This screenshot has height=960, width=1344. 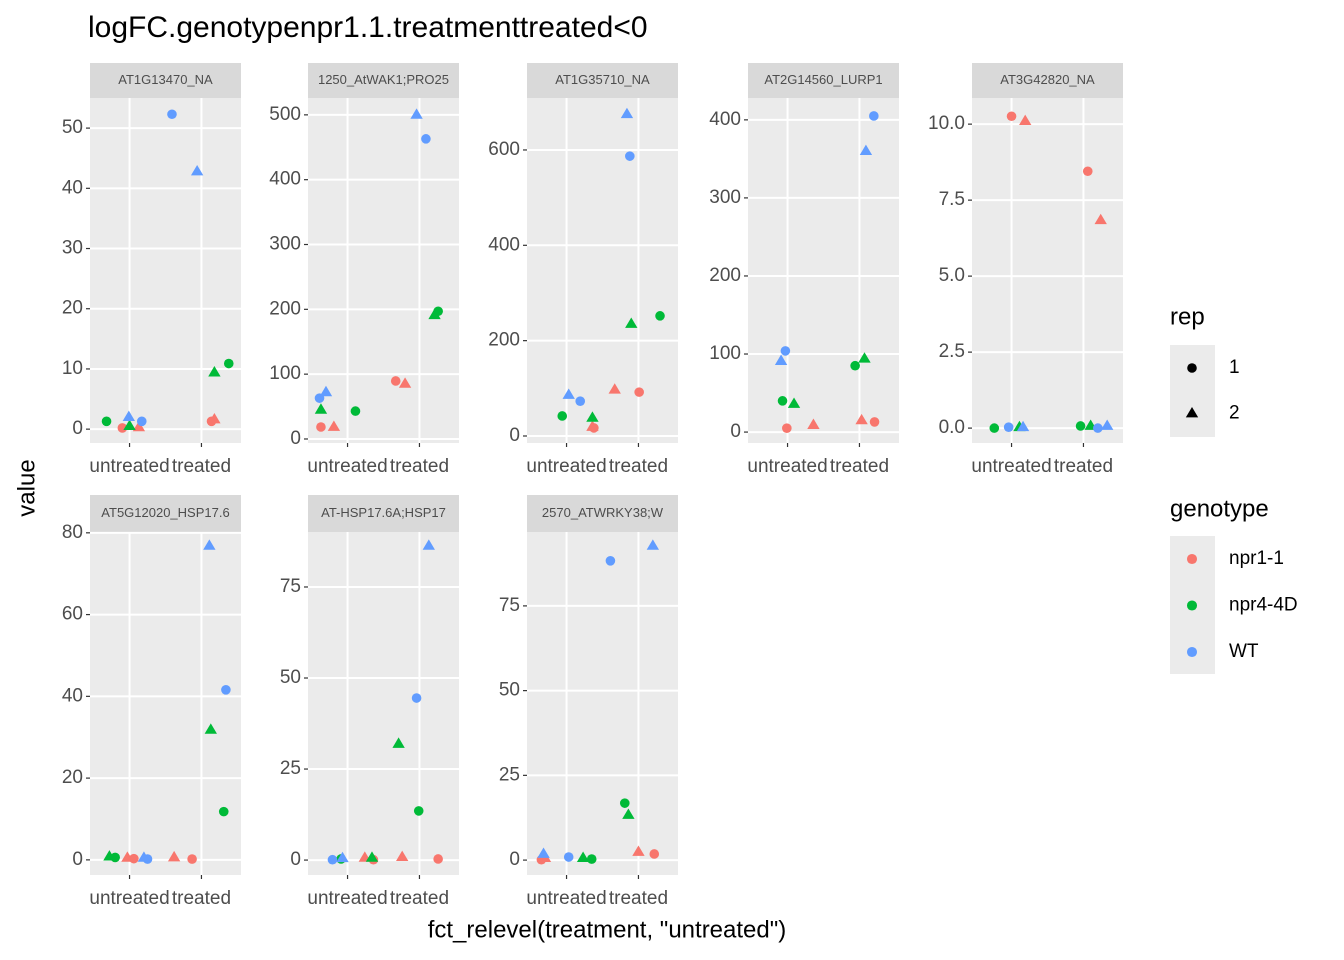 What do you see at coordinates (72, 532) in the screenshot?
I see `y-tick-label: 80` at bounding box center [72, 532].